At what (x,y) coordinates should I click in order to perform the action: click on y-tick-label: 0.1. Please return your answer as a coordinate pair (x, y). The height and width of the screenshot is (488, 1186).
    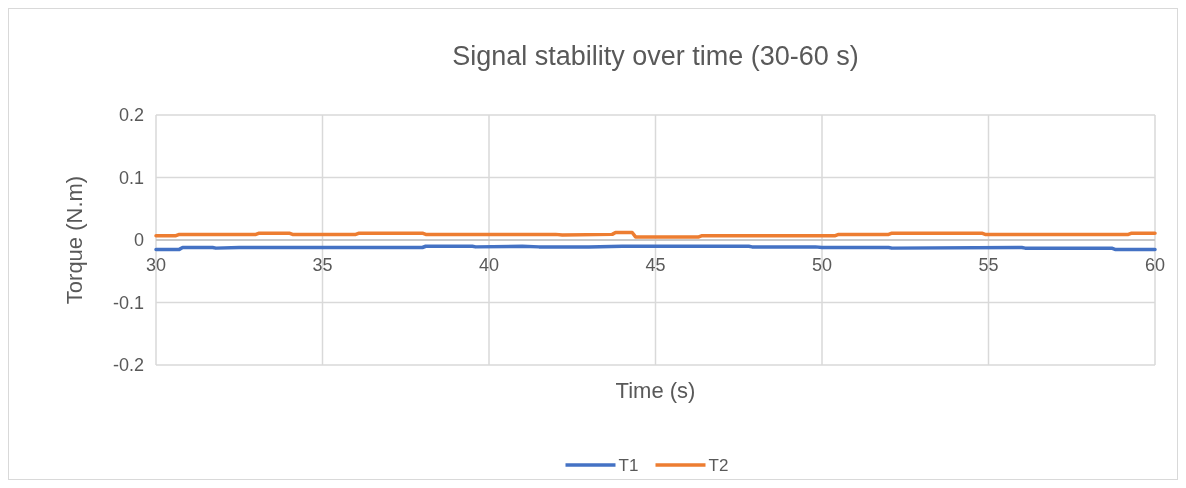
    Looking at the image, I should click on (131, 177).